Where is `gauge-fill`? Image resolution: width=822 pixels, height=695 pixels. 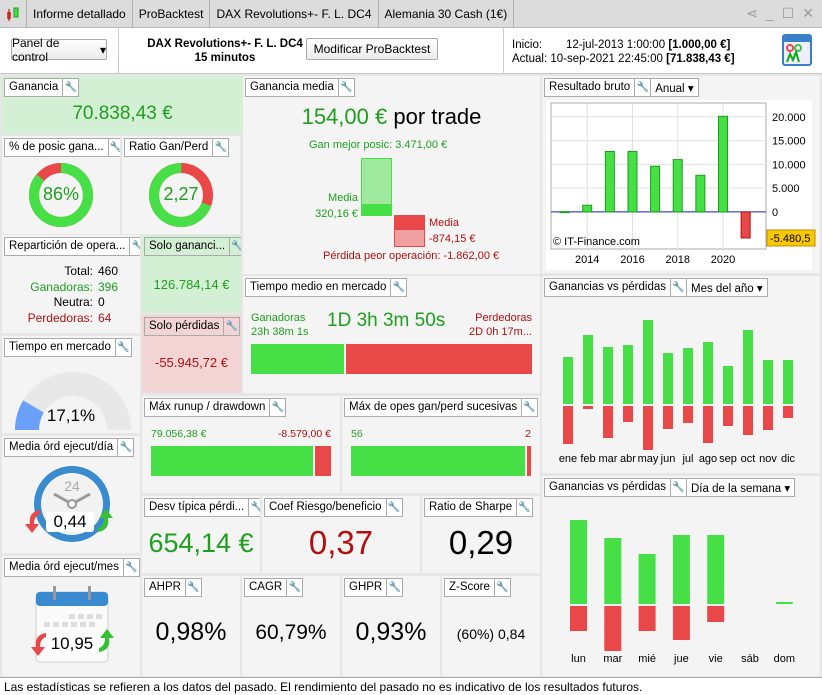 gauge-fill is located at coordinates (29, 415).